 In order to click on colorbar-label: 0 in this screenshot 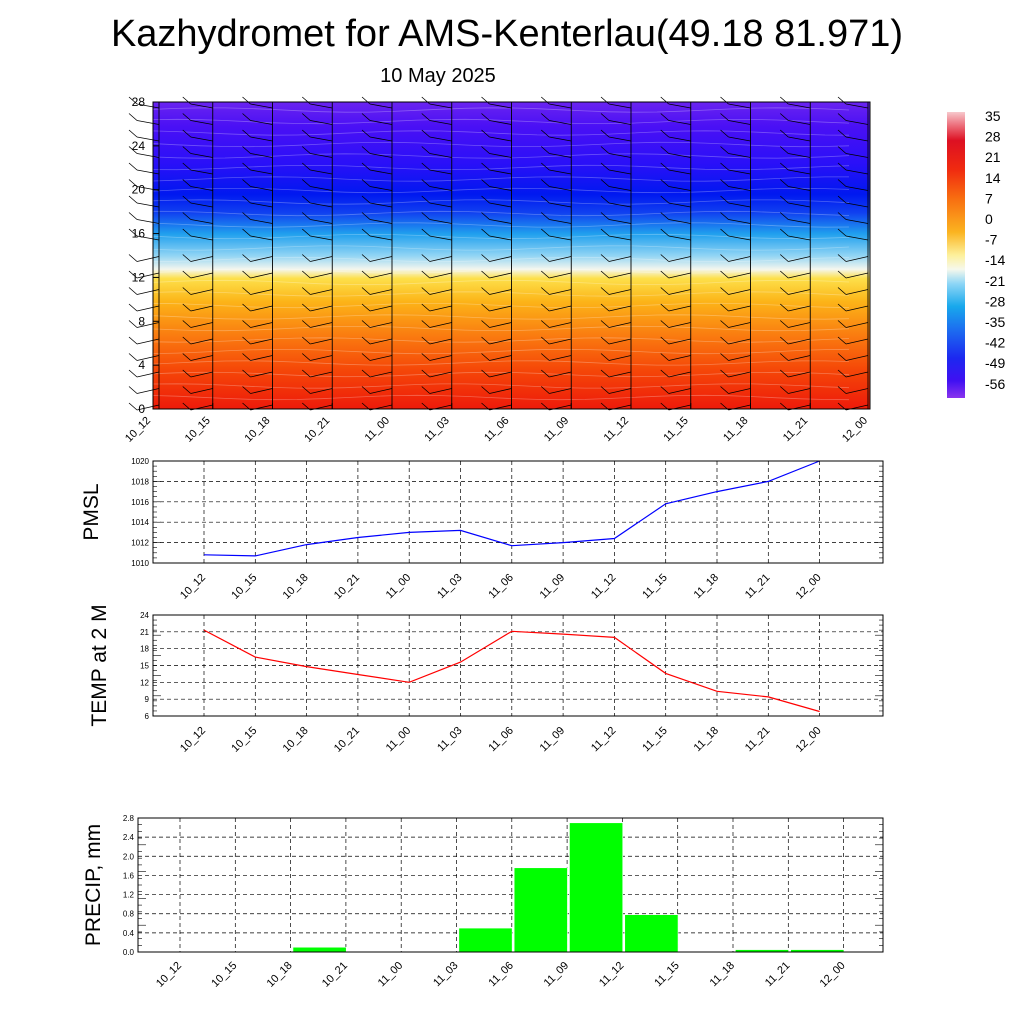, I will do `click(989, 219)`.